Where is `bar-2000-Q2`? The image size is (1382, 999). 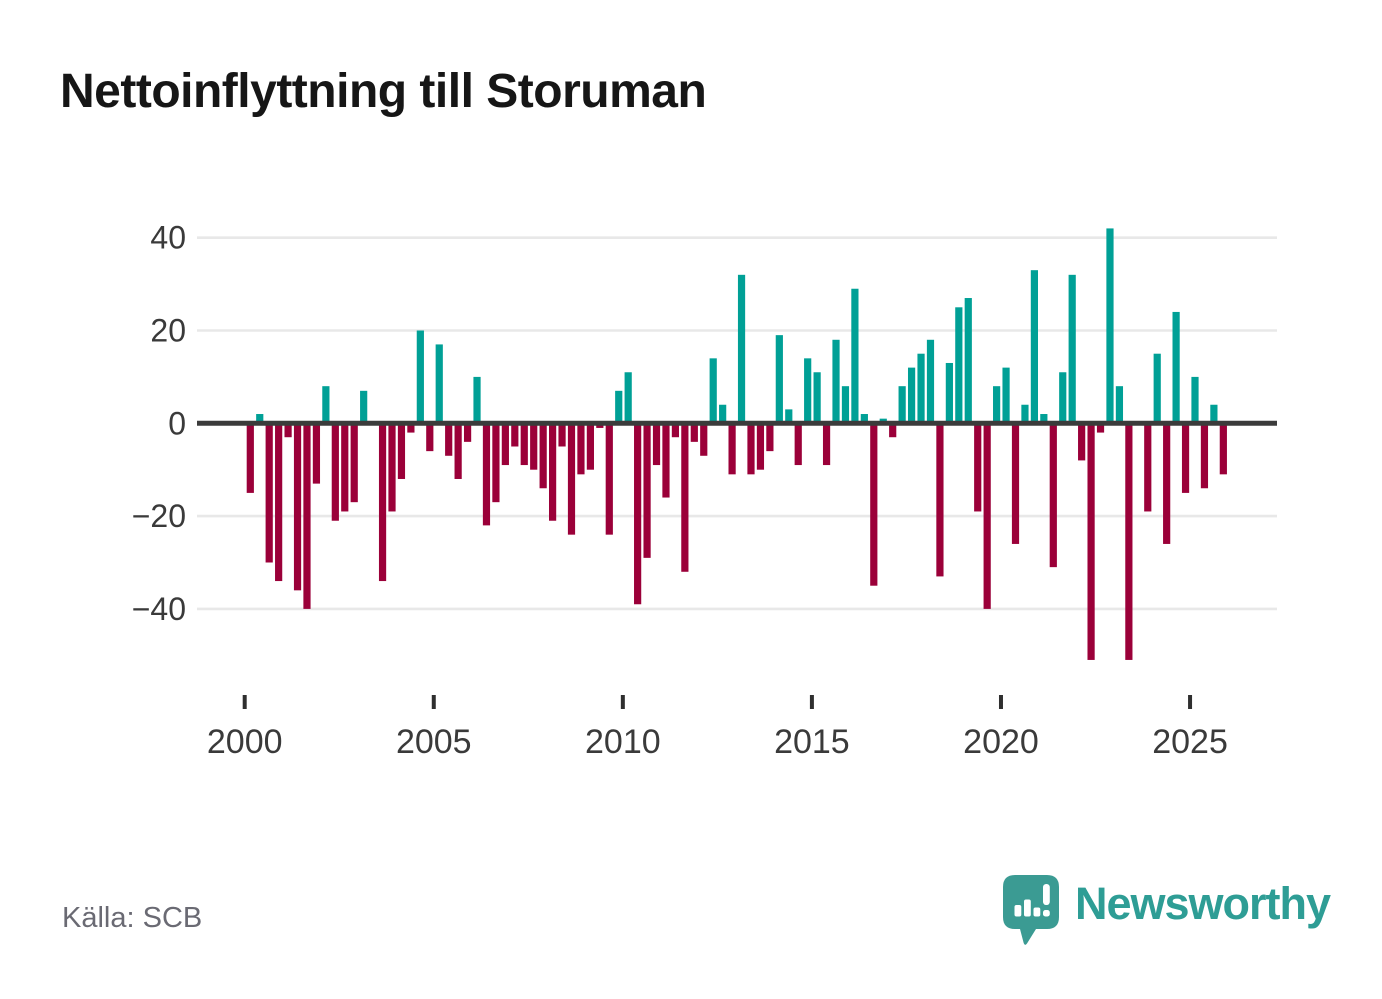
bar-2000-Q2 is located at coordinates (260, 419).